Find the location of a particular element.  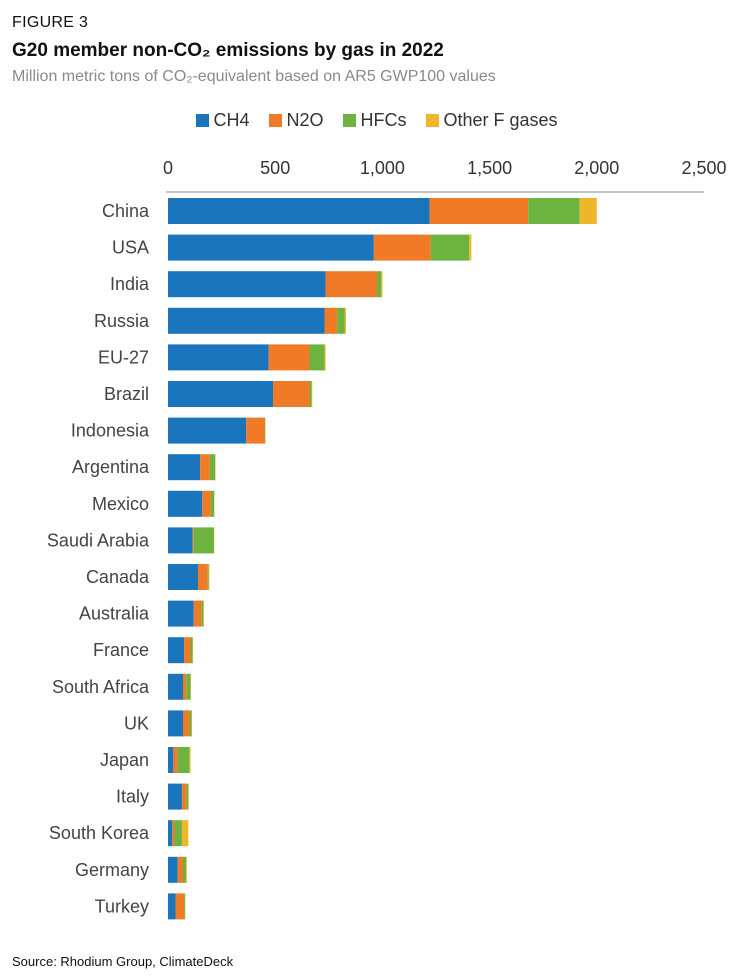

category-label: UK is located at coordinates (136, 723).